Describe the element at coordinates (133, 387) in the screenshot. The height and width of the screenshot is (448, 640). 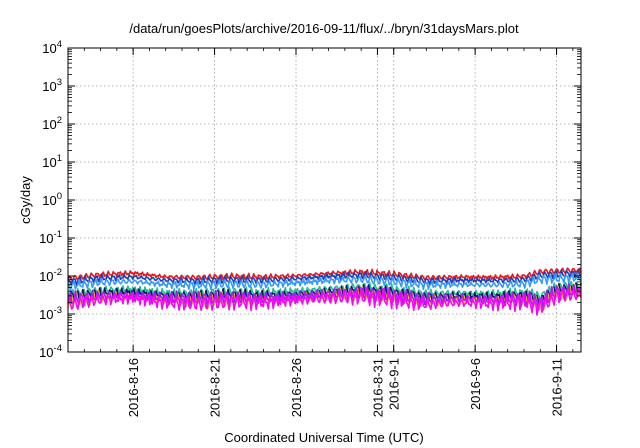
I see `x-tick-label: 2016-8-16` at that location.